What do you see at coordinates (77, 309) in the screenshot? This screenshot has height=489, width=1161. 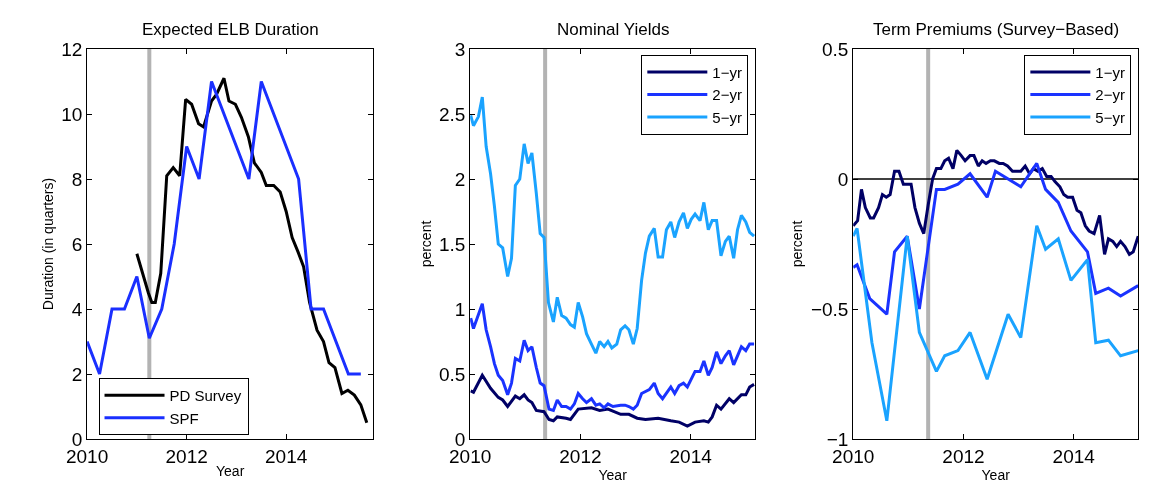 I see `y-tick-label: 4` at bounding box center [77, 309].